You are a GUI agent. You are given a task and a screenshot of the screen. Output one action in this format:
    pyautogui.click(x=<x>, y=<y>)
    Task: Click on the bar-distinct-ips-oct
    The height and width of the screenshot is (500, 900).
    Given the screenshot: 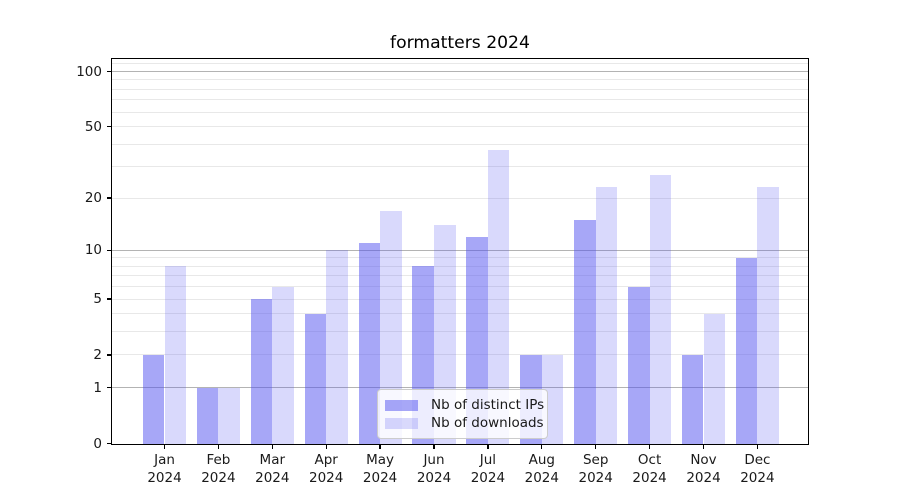 What is the action you would take?
    pyautogui.click(x=639, y=365)
    